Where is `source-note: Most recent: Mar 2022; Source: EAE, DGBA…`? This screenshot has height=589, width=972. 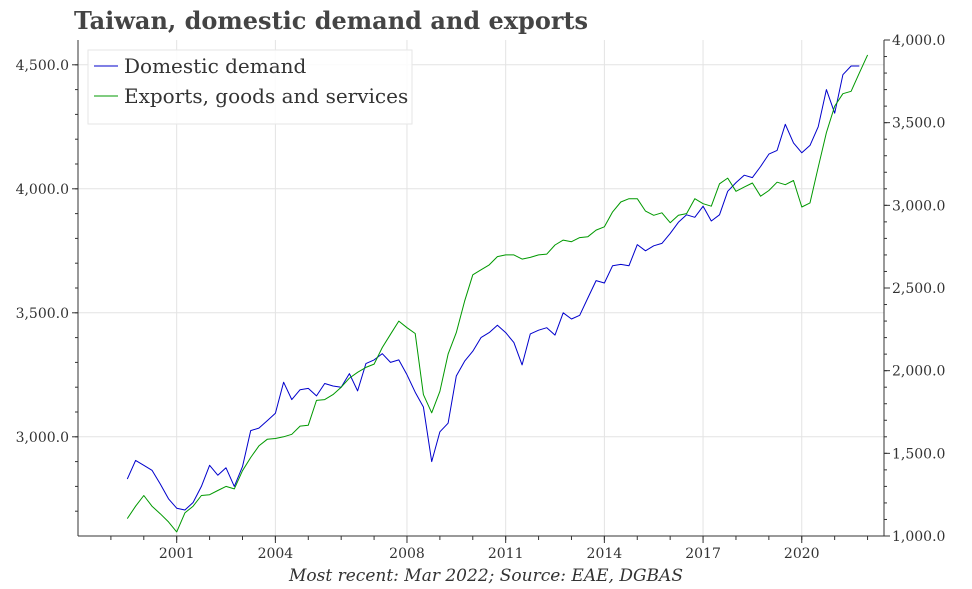 source-note: Most recent: Mar 2022; Source: EAE, DGBA… is located at coordinates (486, 576).